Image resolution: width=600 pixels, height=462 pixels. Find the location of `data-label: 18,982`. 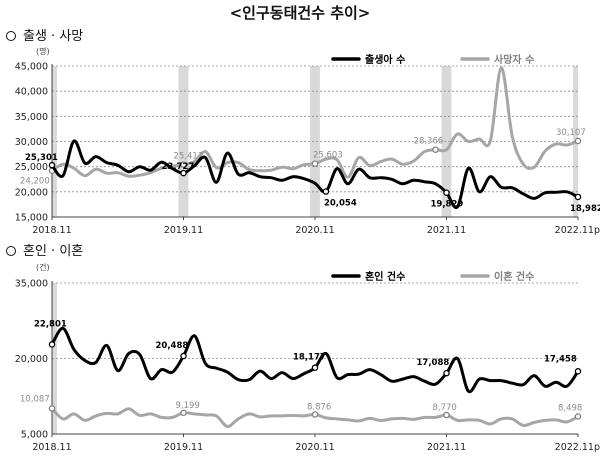

data-label: 18,982 is located at coordinates (585, 209).